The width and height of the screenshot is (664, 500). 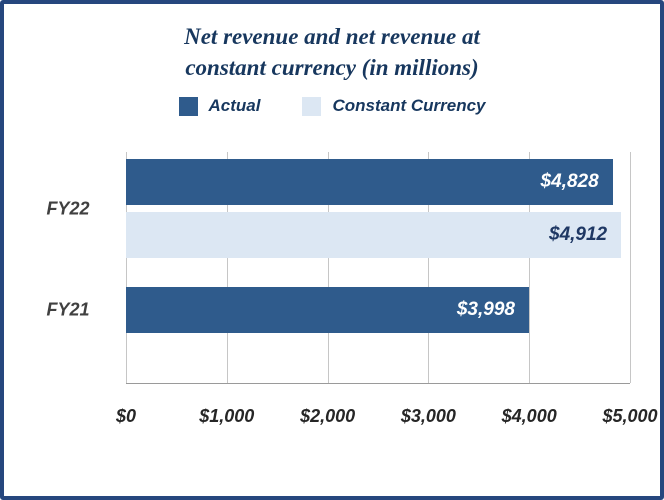 What do you see at coordinates (409, 105) in the screenshot?
I see `legend-label-constant-currency: Constant Currency` at bounding box center [409, 105].